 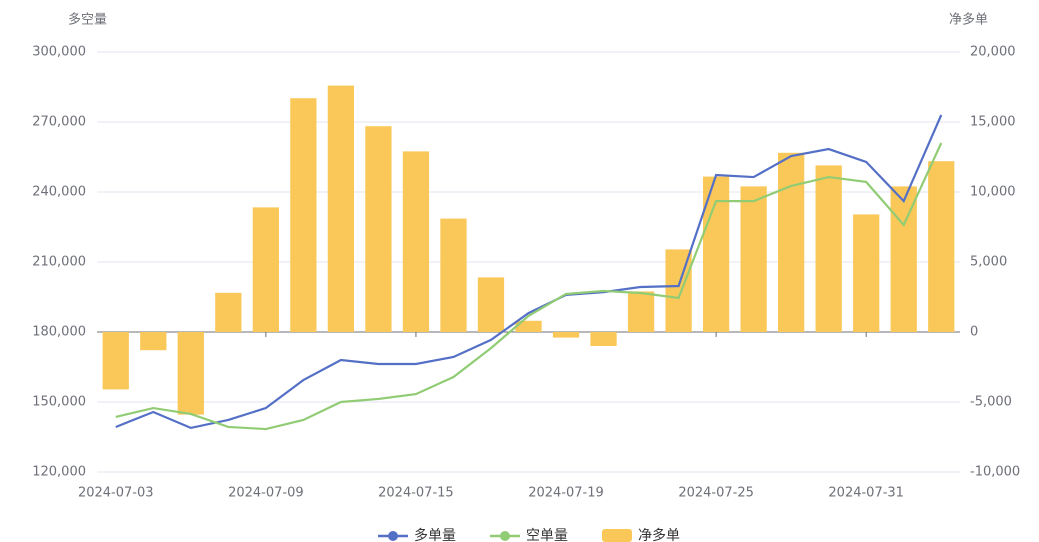 What do you see at coordinates (87, 20) in the screenshot?
I see `y-axis-title: 多空量` at bounding box center [87, 20].